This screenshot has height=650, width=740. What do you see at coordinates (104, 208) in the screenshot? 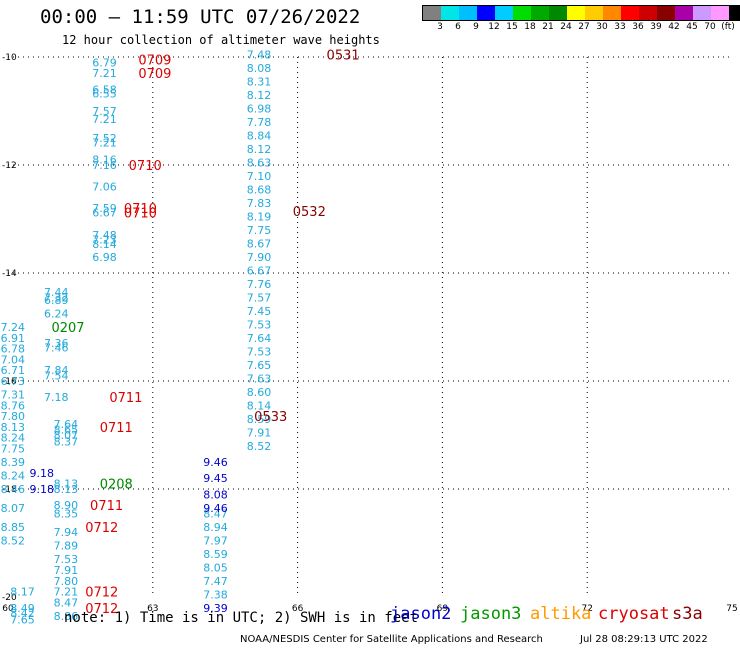
I see `wave-height-value: 7.59` at bounding box center [104, 208].